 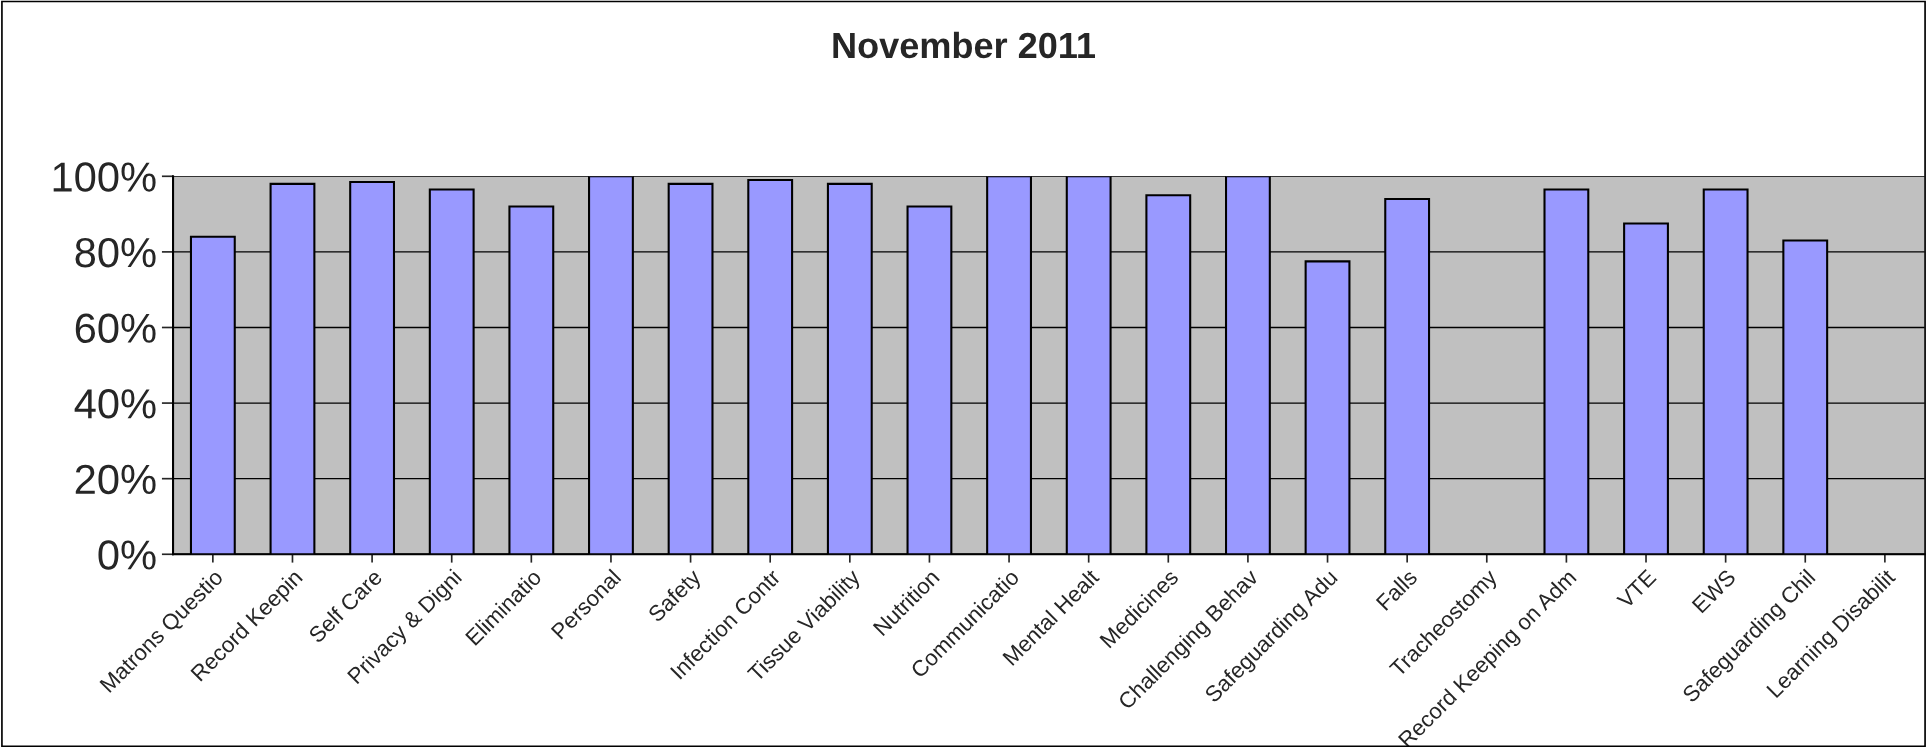 What do you see at coordinates (115, 252) in the screenshot?
I see `y-tick-label: 80%` at bounding box center [115, 252].